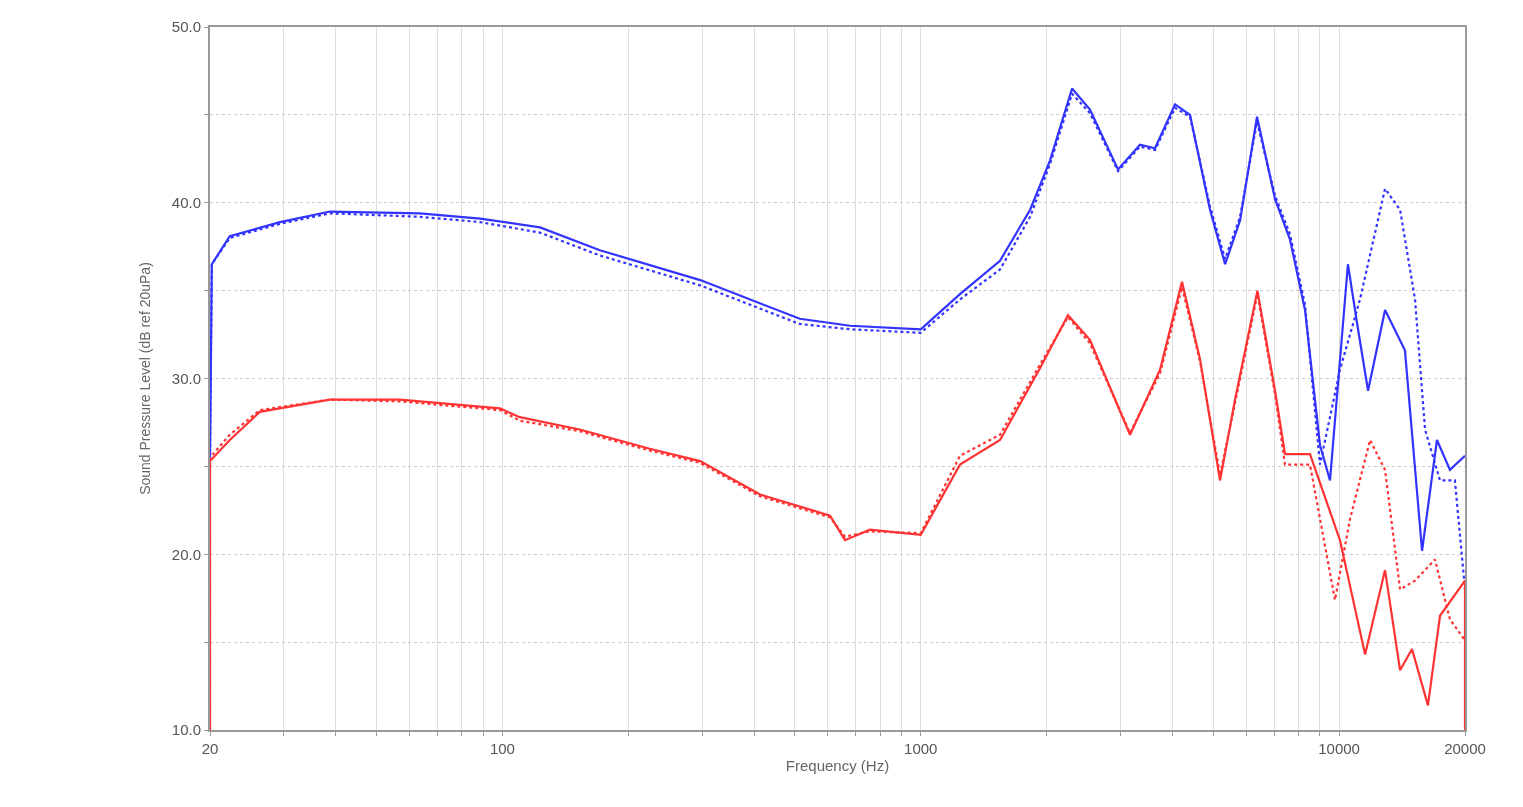  What do you see at coordinates (186, 378) in the screenshot?
I see `y-tick-label: 30.0` at bounding box center [186, 378].